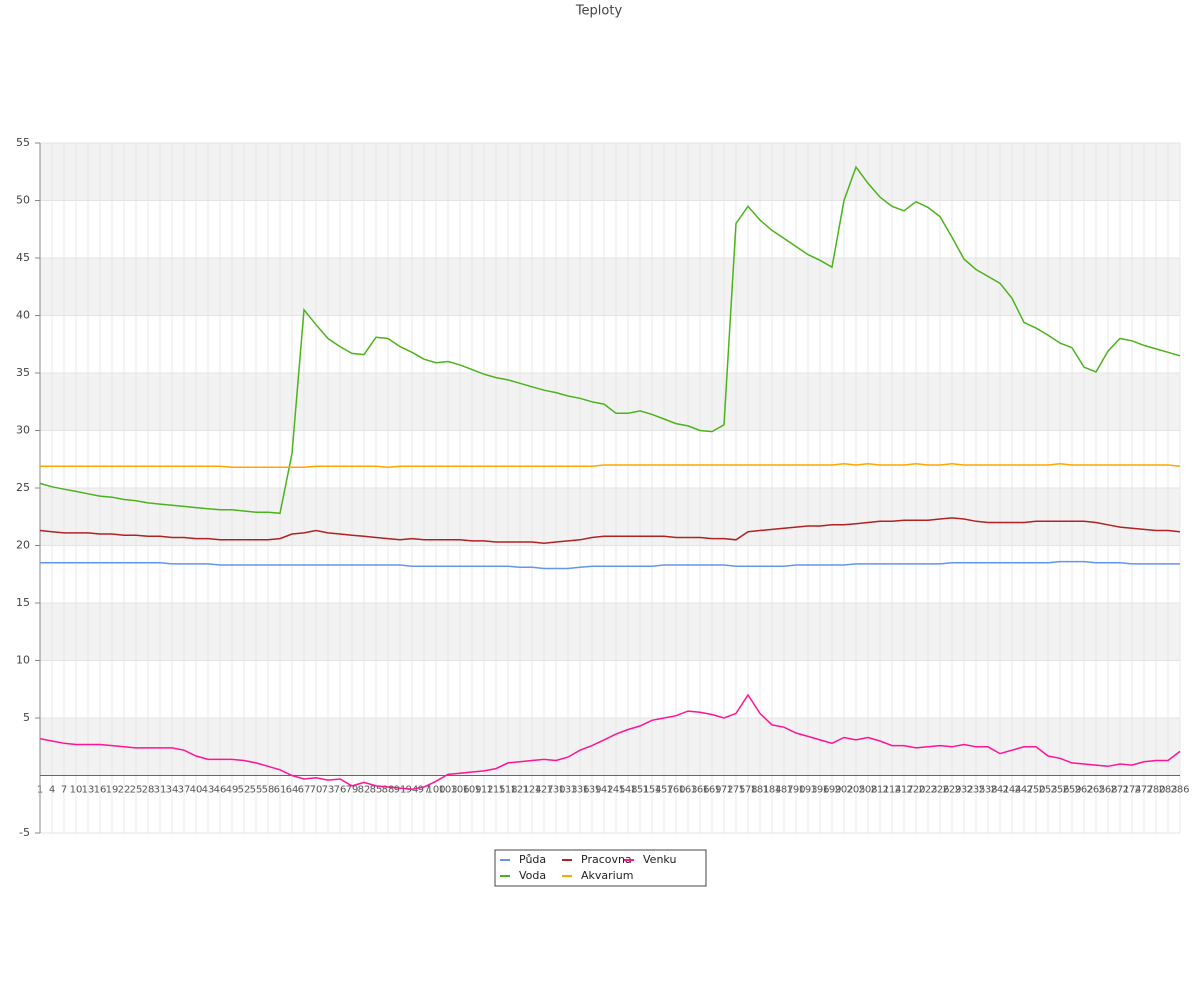 This screenshot has height=1004, width=1200. I want to click on x-tick-label: 61, so click(280, 790).